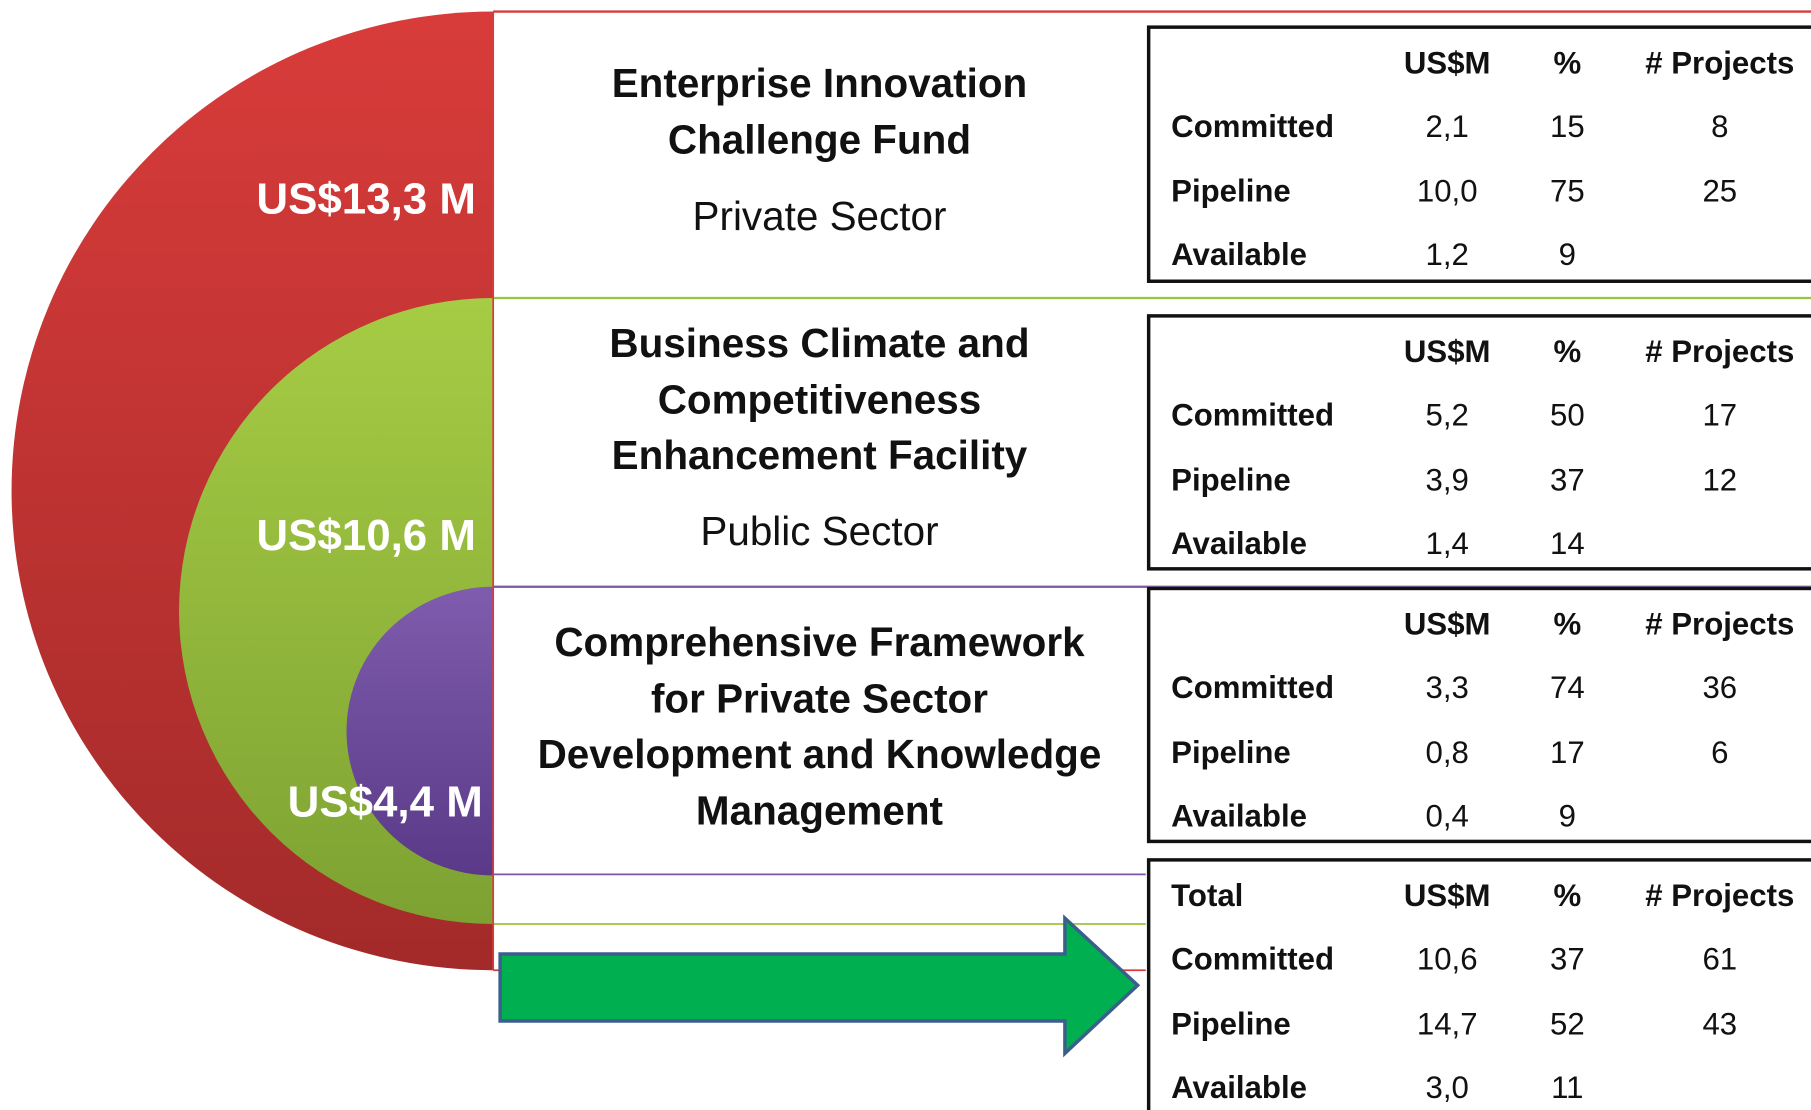 The width and height of the screenshot is (1811, 1110). I want to click on table-cell: 10,0, so click(1447, 191).